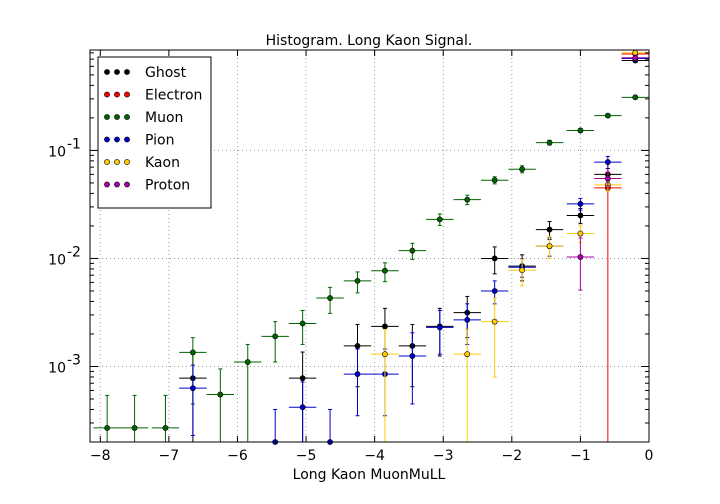 This screenshot has width=720, height=504. Describe the element at coordinates (167, 186) in the screenshot. I see `legend-label: Proton` at that location.